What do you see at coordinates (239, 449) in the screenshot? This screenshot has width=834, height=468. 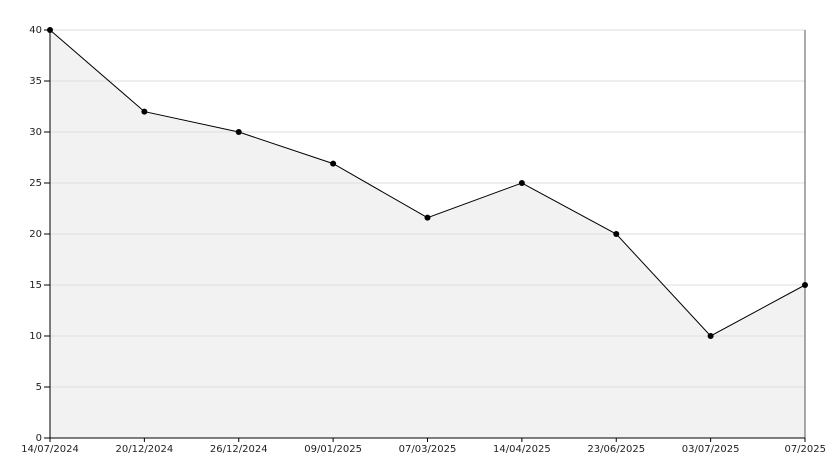 I see `x-tick-label: 26/12/2024` at bounding box center [239, 449].